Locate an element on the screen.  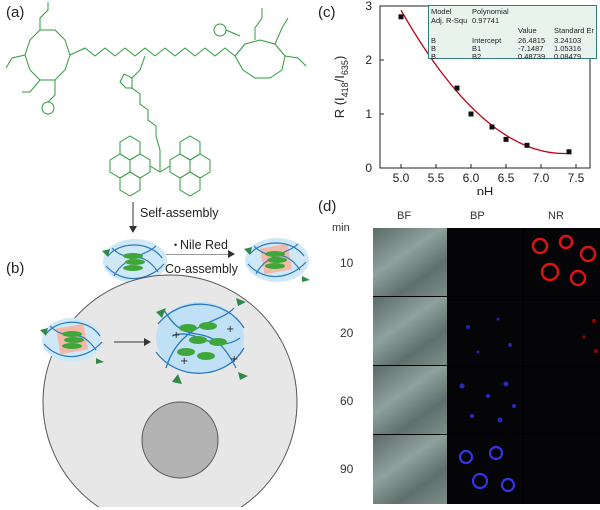
y-tick-label: 2 is located at coordinates (368, 60).